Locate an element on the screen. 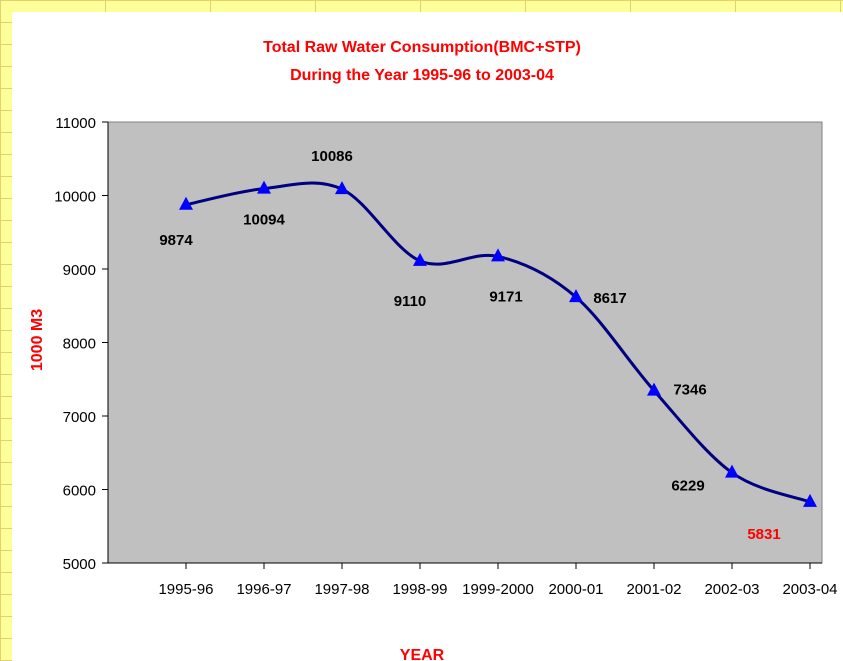 The height and width of the screenshot is (661, 843). data-label: 5831 is located at coordinates (763, 534).